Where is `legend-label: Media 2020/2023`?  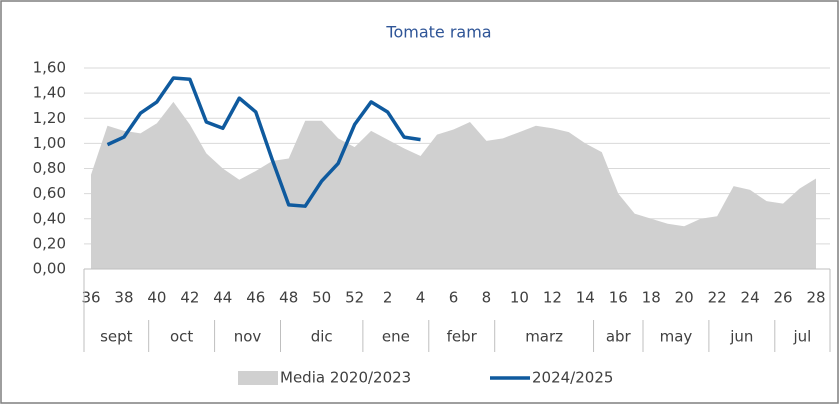
legend-label: Media 2020/2023 is located at coordinates (345, 378).